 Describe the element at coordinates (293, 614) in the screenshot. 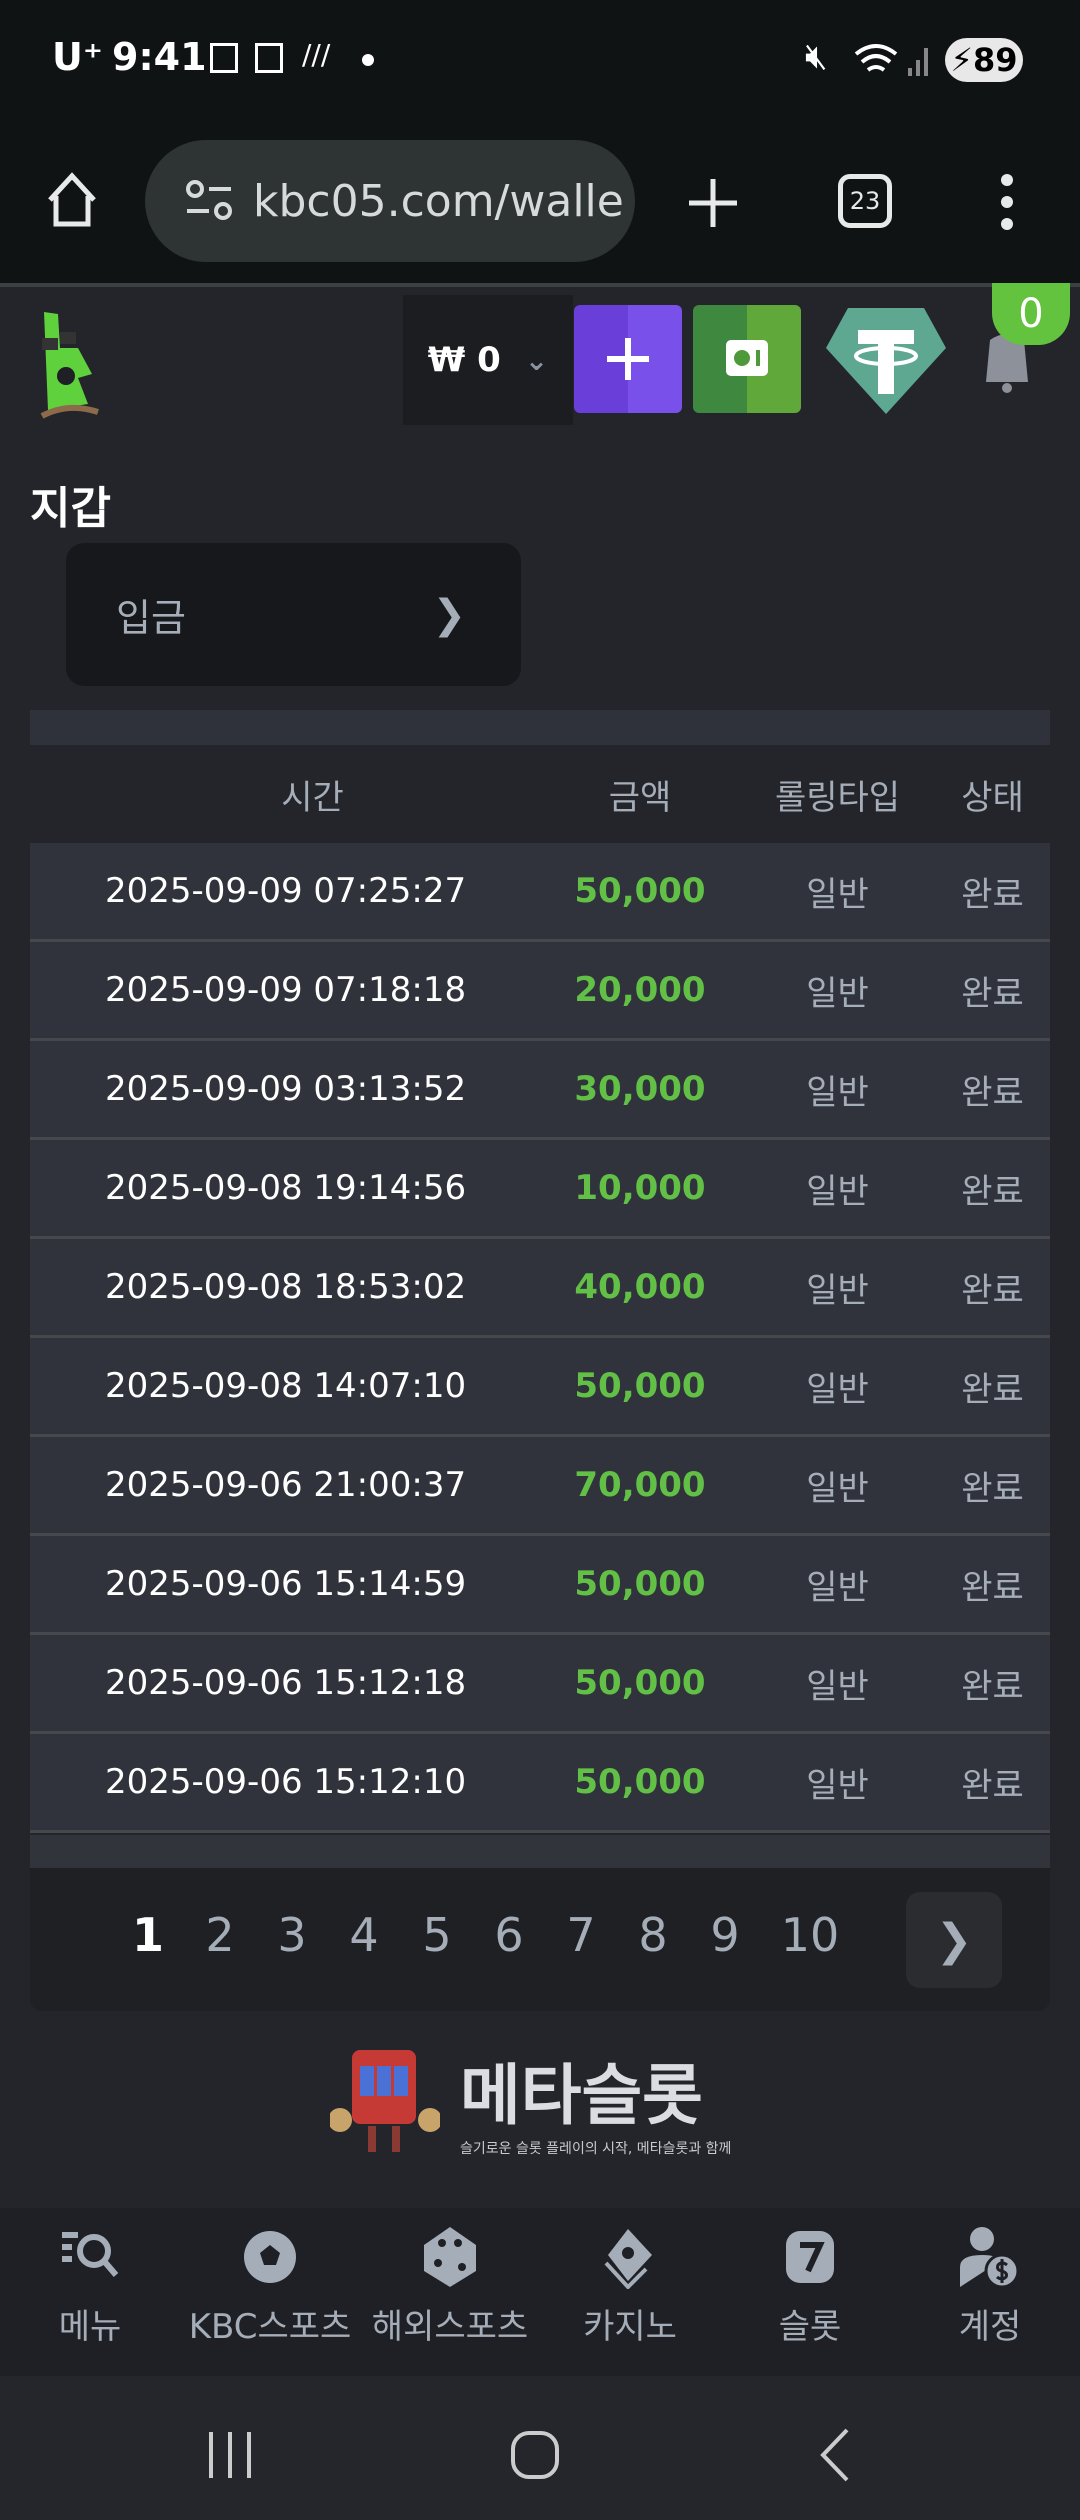

I see `deposit-link: 입금 ❯` at that location.